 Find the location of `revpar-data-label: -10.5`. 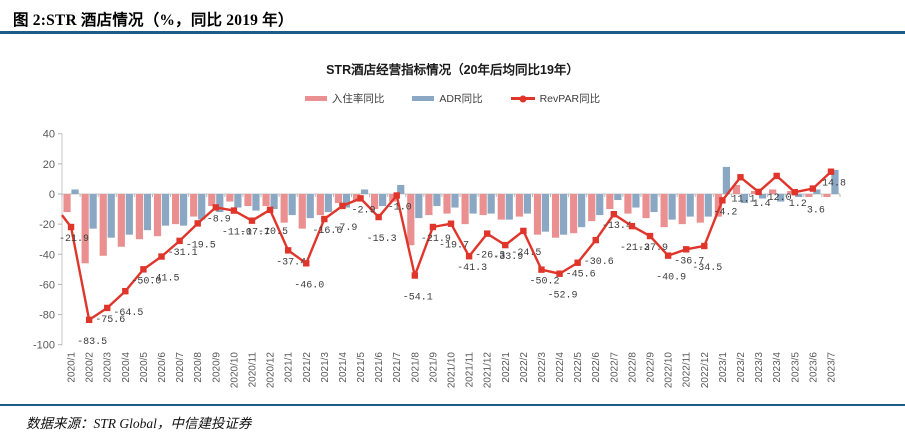

revpar-data-label: -10.5 is located at coordinates (273, 232).